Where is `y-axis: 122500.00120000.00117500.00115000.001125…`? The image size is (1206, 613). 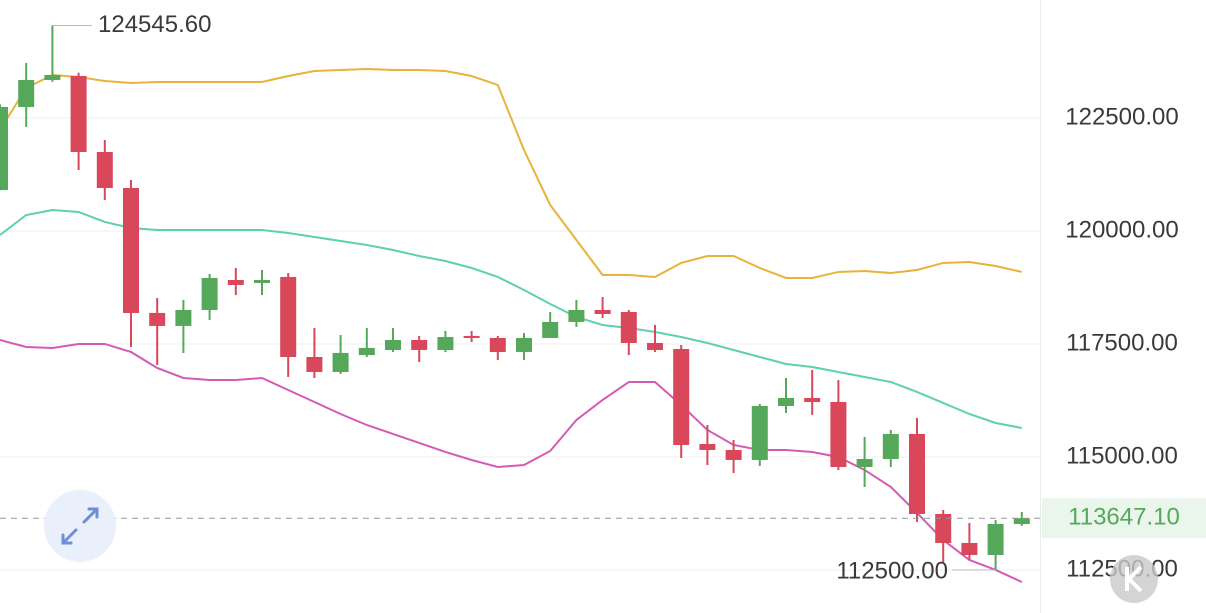 y-axis: 122500.00120000.00117500.00115000.001125… is located at coordinates (1124, 342).